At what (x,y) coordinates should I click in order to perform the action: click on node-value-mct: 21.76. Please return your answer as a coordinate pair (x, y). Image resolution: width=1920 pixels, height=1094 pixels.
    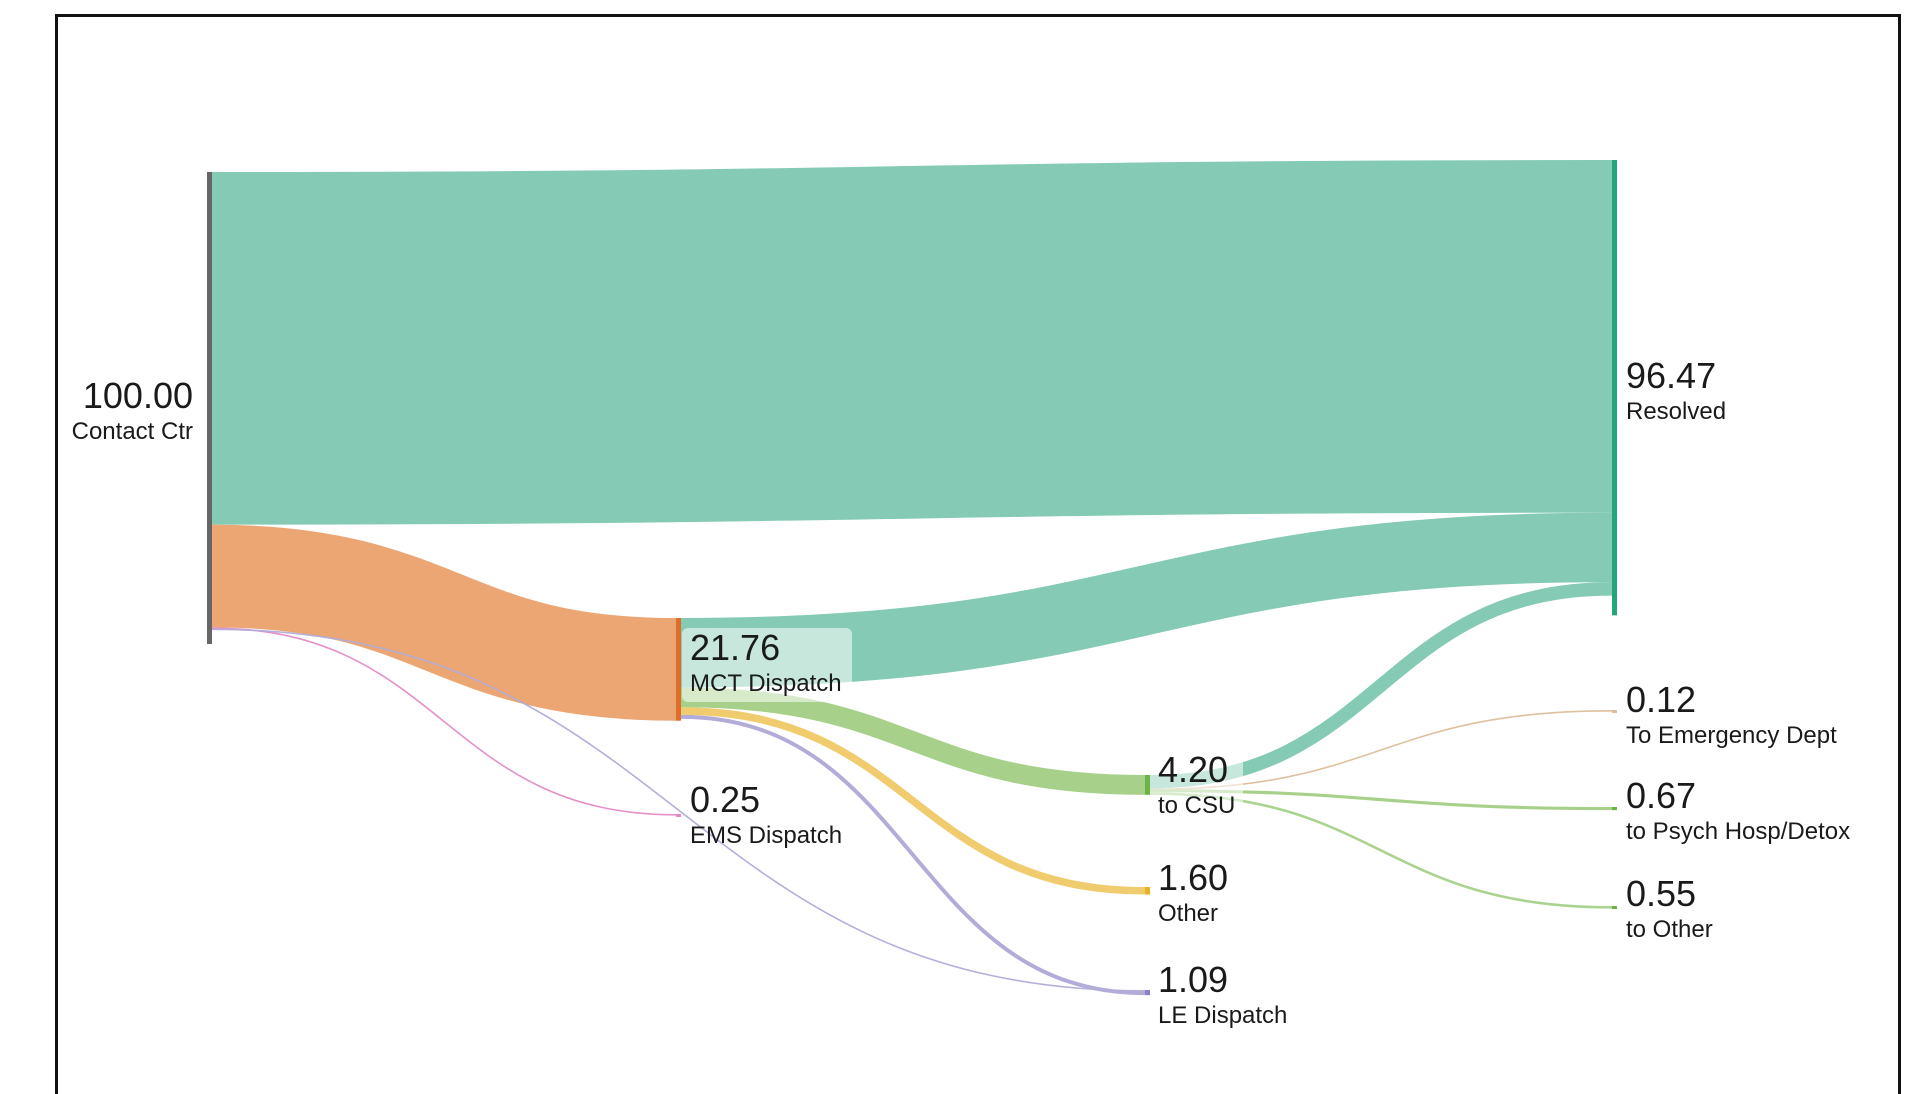
    Looking at the image, I should click on (735, 647).